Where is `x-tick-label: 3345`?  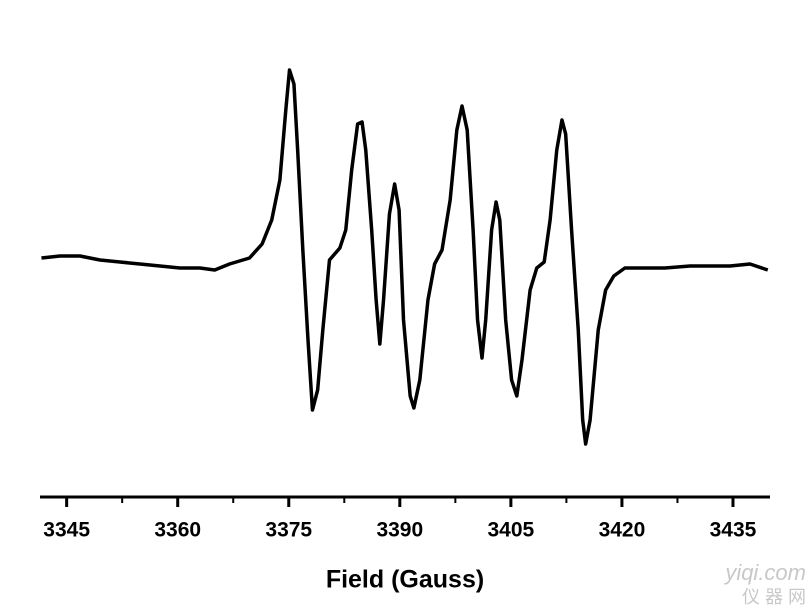 x-tick-label: 3345 is located at coordinates (66, 530).